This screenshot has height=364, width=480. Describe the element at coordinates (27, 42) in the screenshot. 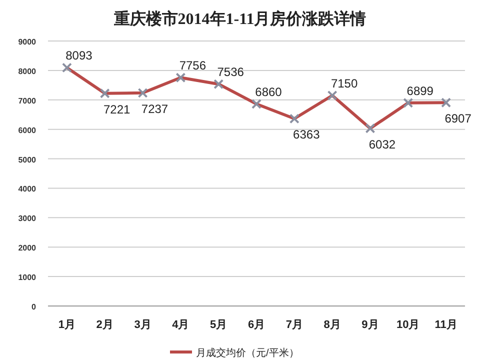

I see `y-tick-label: 9000` at that location.